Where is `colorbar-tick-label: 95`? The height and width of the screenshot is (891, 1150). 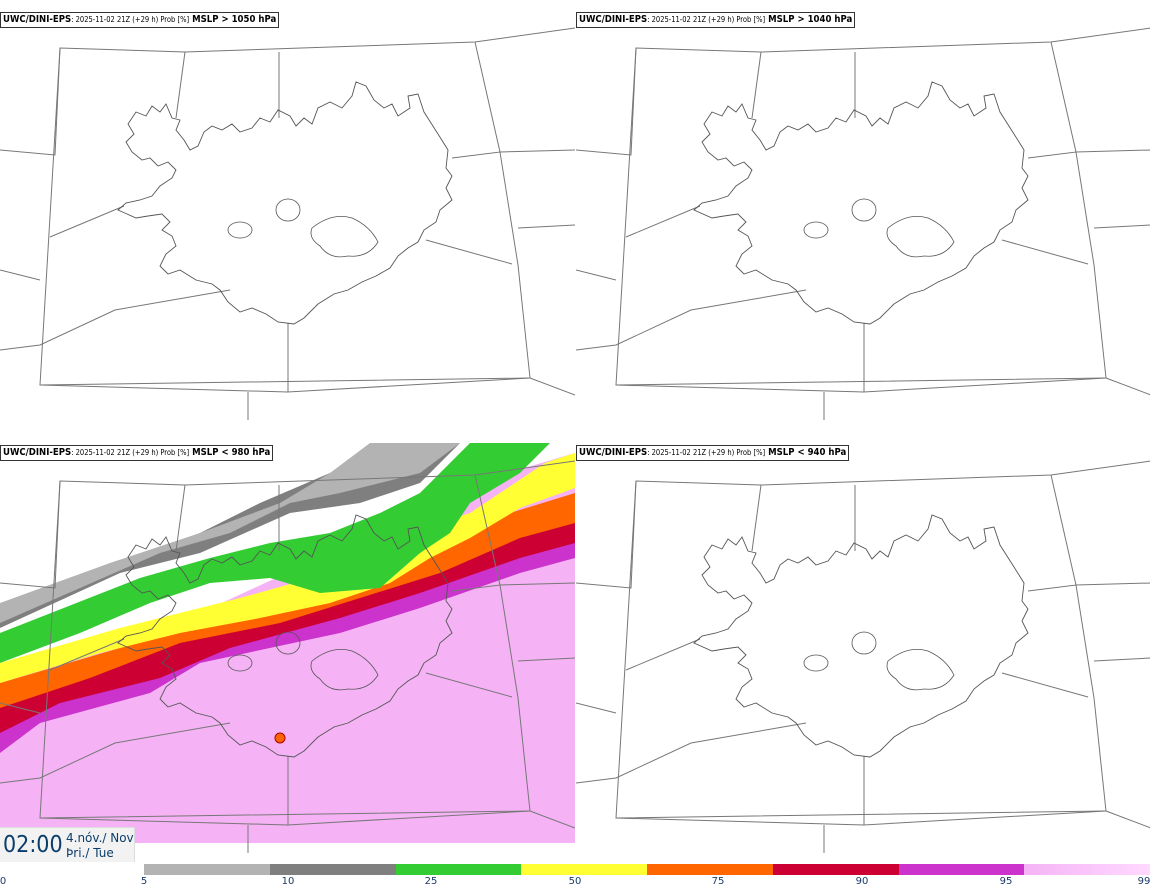 colorbar-tick-label: 95 is located at coordinates (1006, 881).